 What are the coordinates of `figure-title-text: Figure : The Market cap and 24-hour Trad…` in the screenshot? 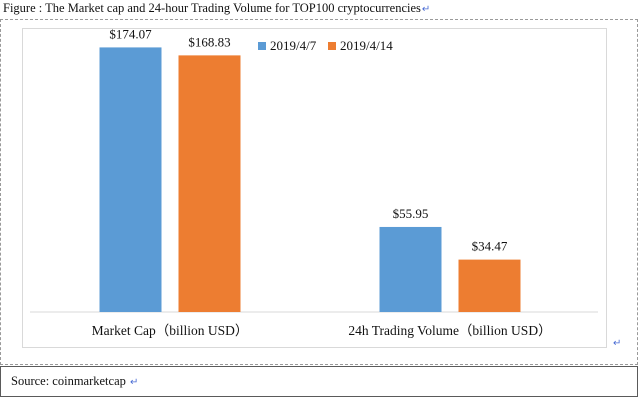 It's located at (212, 8).